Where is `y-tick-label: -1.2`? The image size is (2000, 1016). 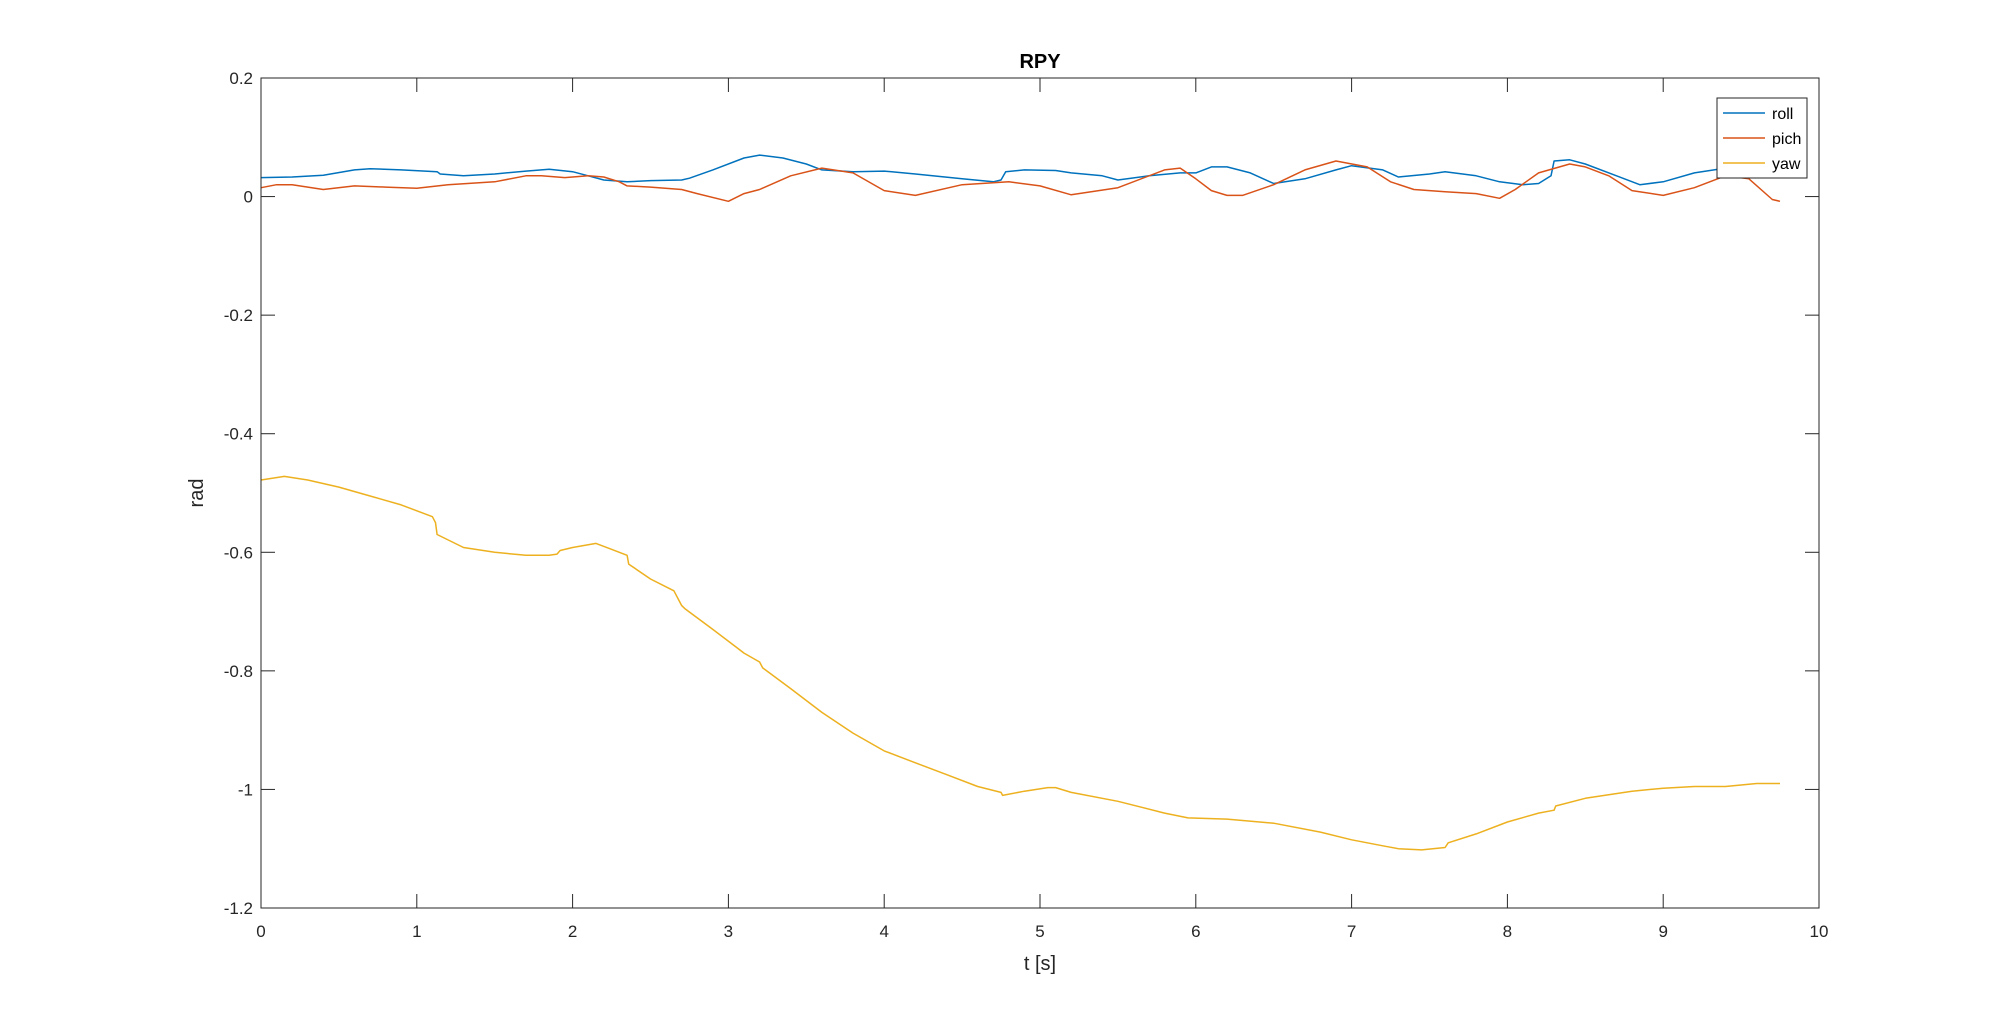 y-tick-label: -1.2 is located at coordinates (238, 908).